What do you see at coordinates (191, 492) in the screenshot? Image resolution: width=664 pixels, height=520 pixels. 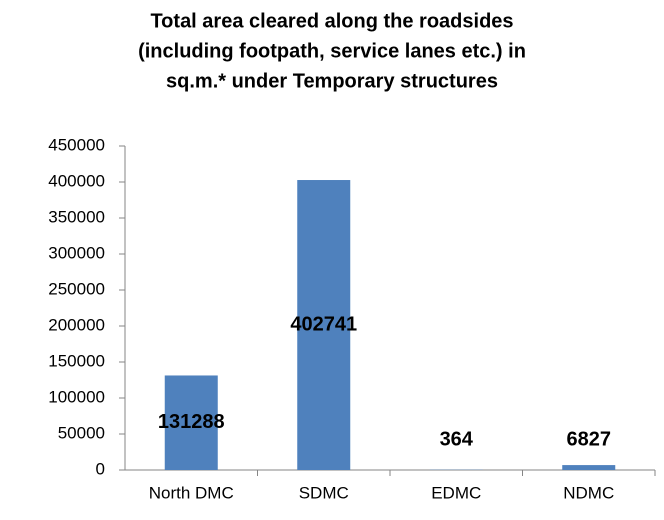 I see `x-tick-label: North DMC` at bounding box center [191, 492].